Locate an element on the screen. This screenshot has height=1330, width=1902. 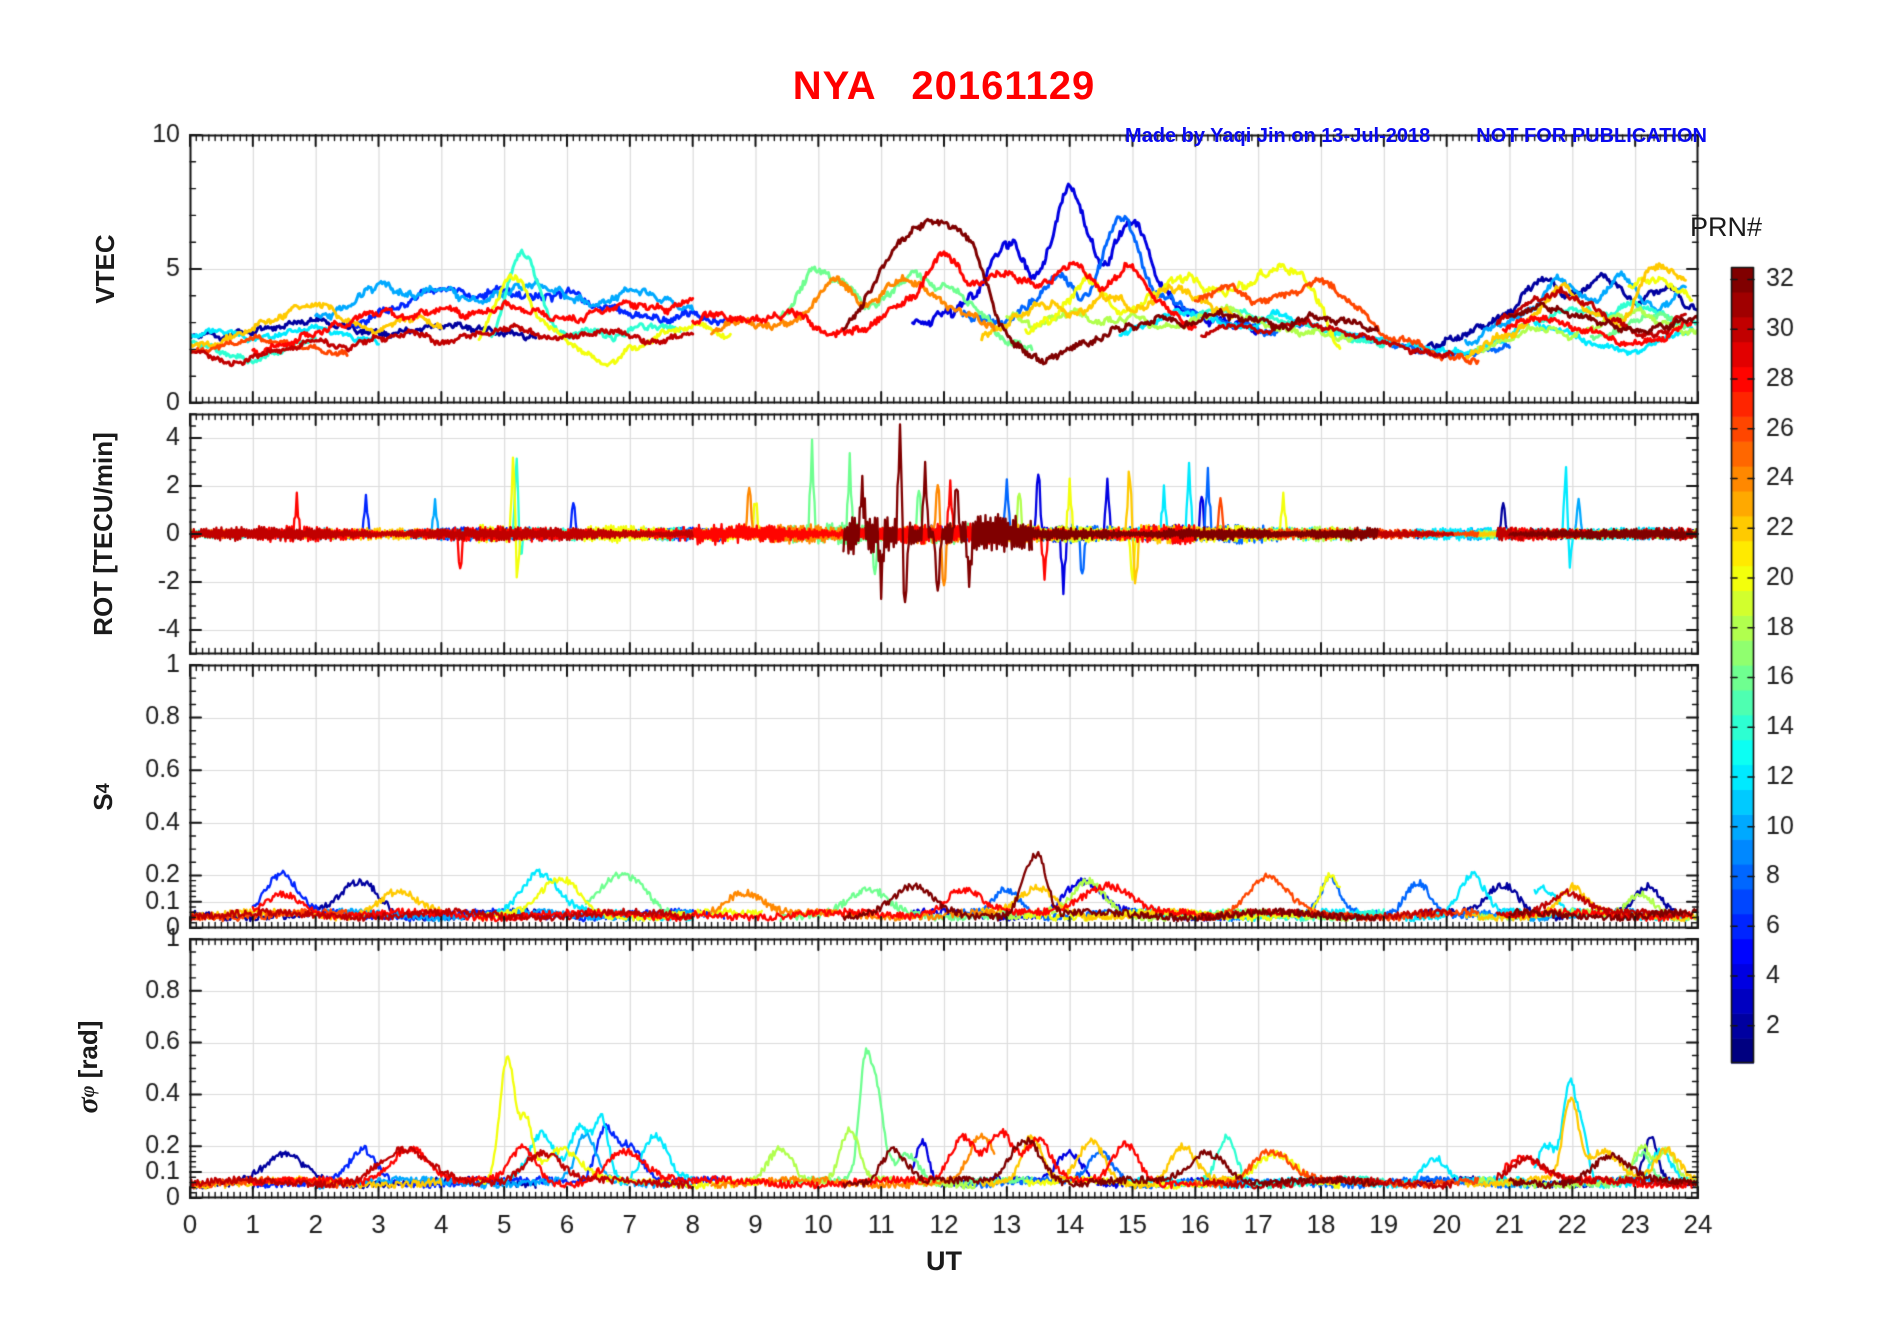
y-axis-label-vtec-text: VTEC is located at coordinates (104, 269).